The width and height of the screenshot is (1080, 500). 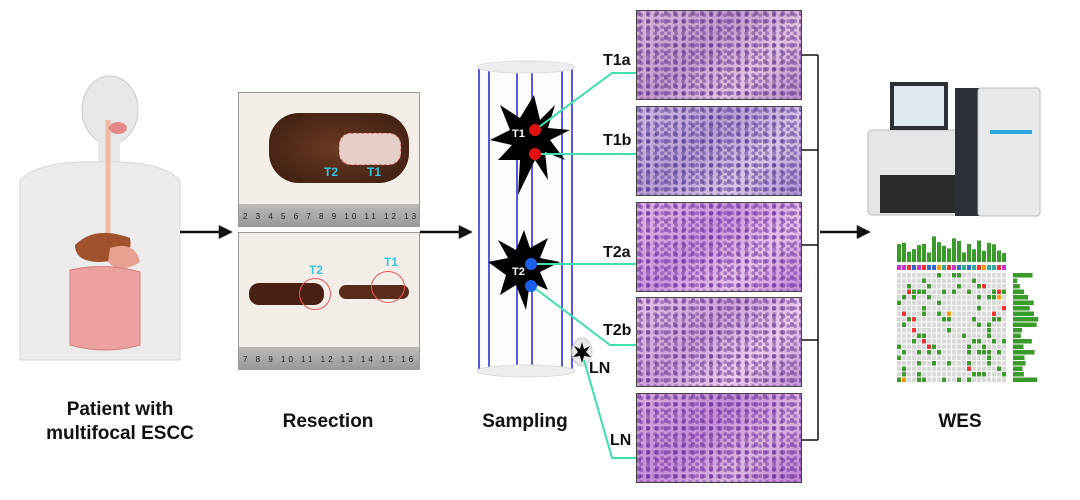 I want to click on photo-label-t1: T1, so click(x=374, y=172).